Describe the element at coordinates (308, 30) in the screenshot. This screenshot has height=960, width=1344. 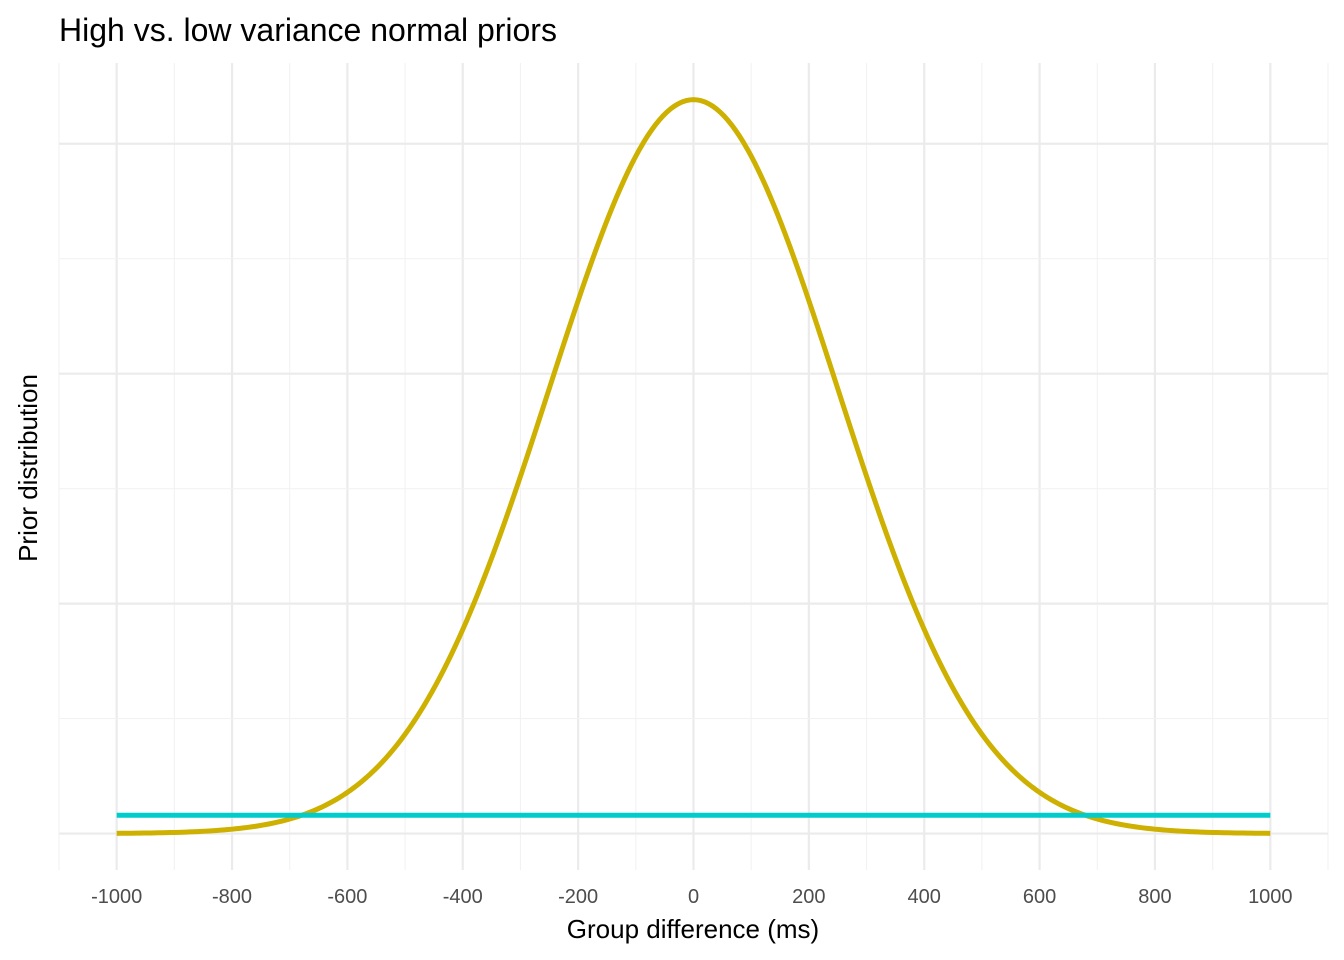
I see `chart-title: High vs. low variance normal priors` at that location.